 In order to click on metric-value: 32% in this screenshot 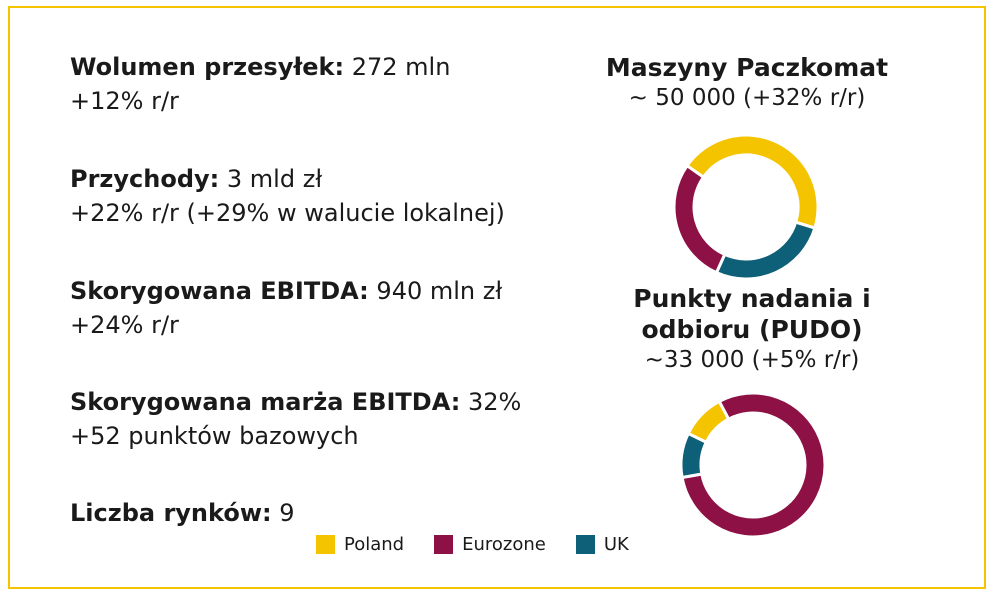, I will do `click(494, 402)`.